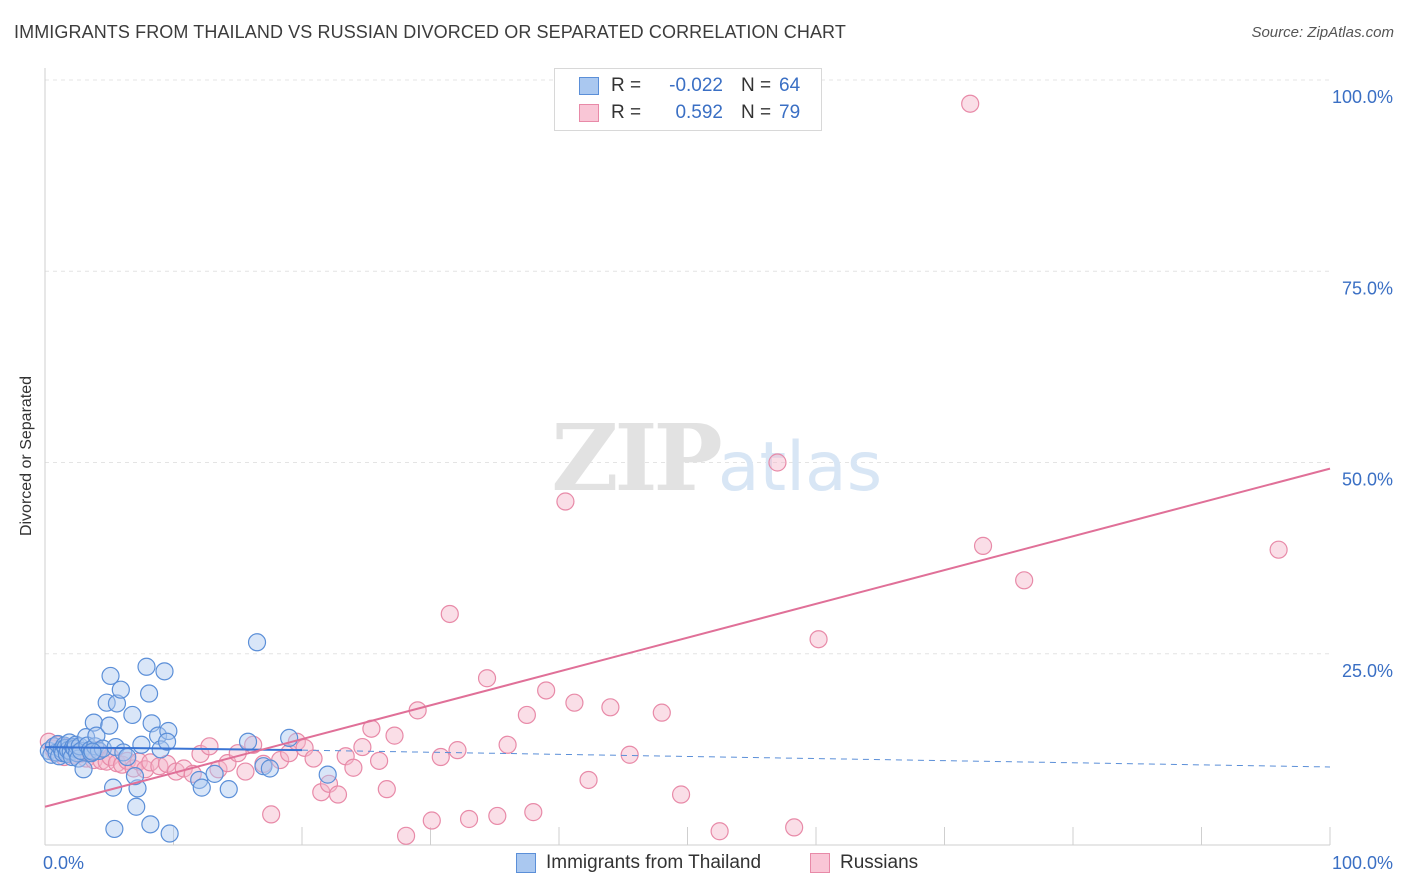  What do you see at coordinates (1362, 97) in the screenshot?
I see `y-tick-label: 100.0%` at bounding box center [1362, 97].